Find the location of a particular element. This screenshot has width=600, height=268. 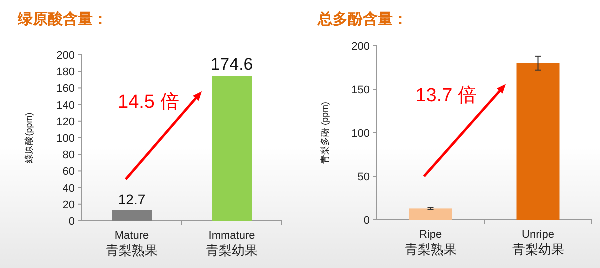

y-axis-title: 青梨多酚 (ppm) is located at coordinates (325, 133).